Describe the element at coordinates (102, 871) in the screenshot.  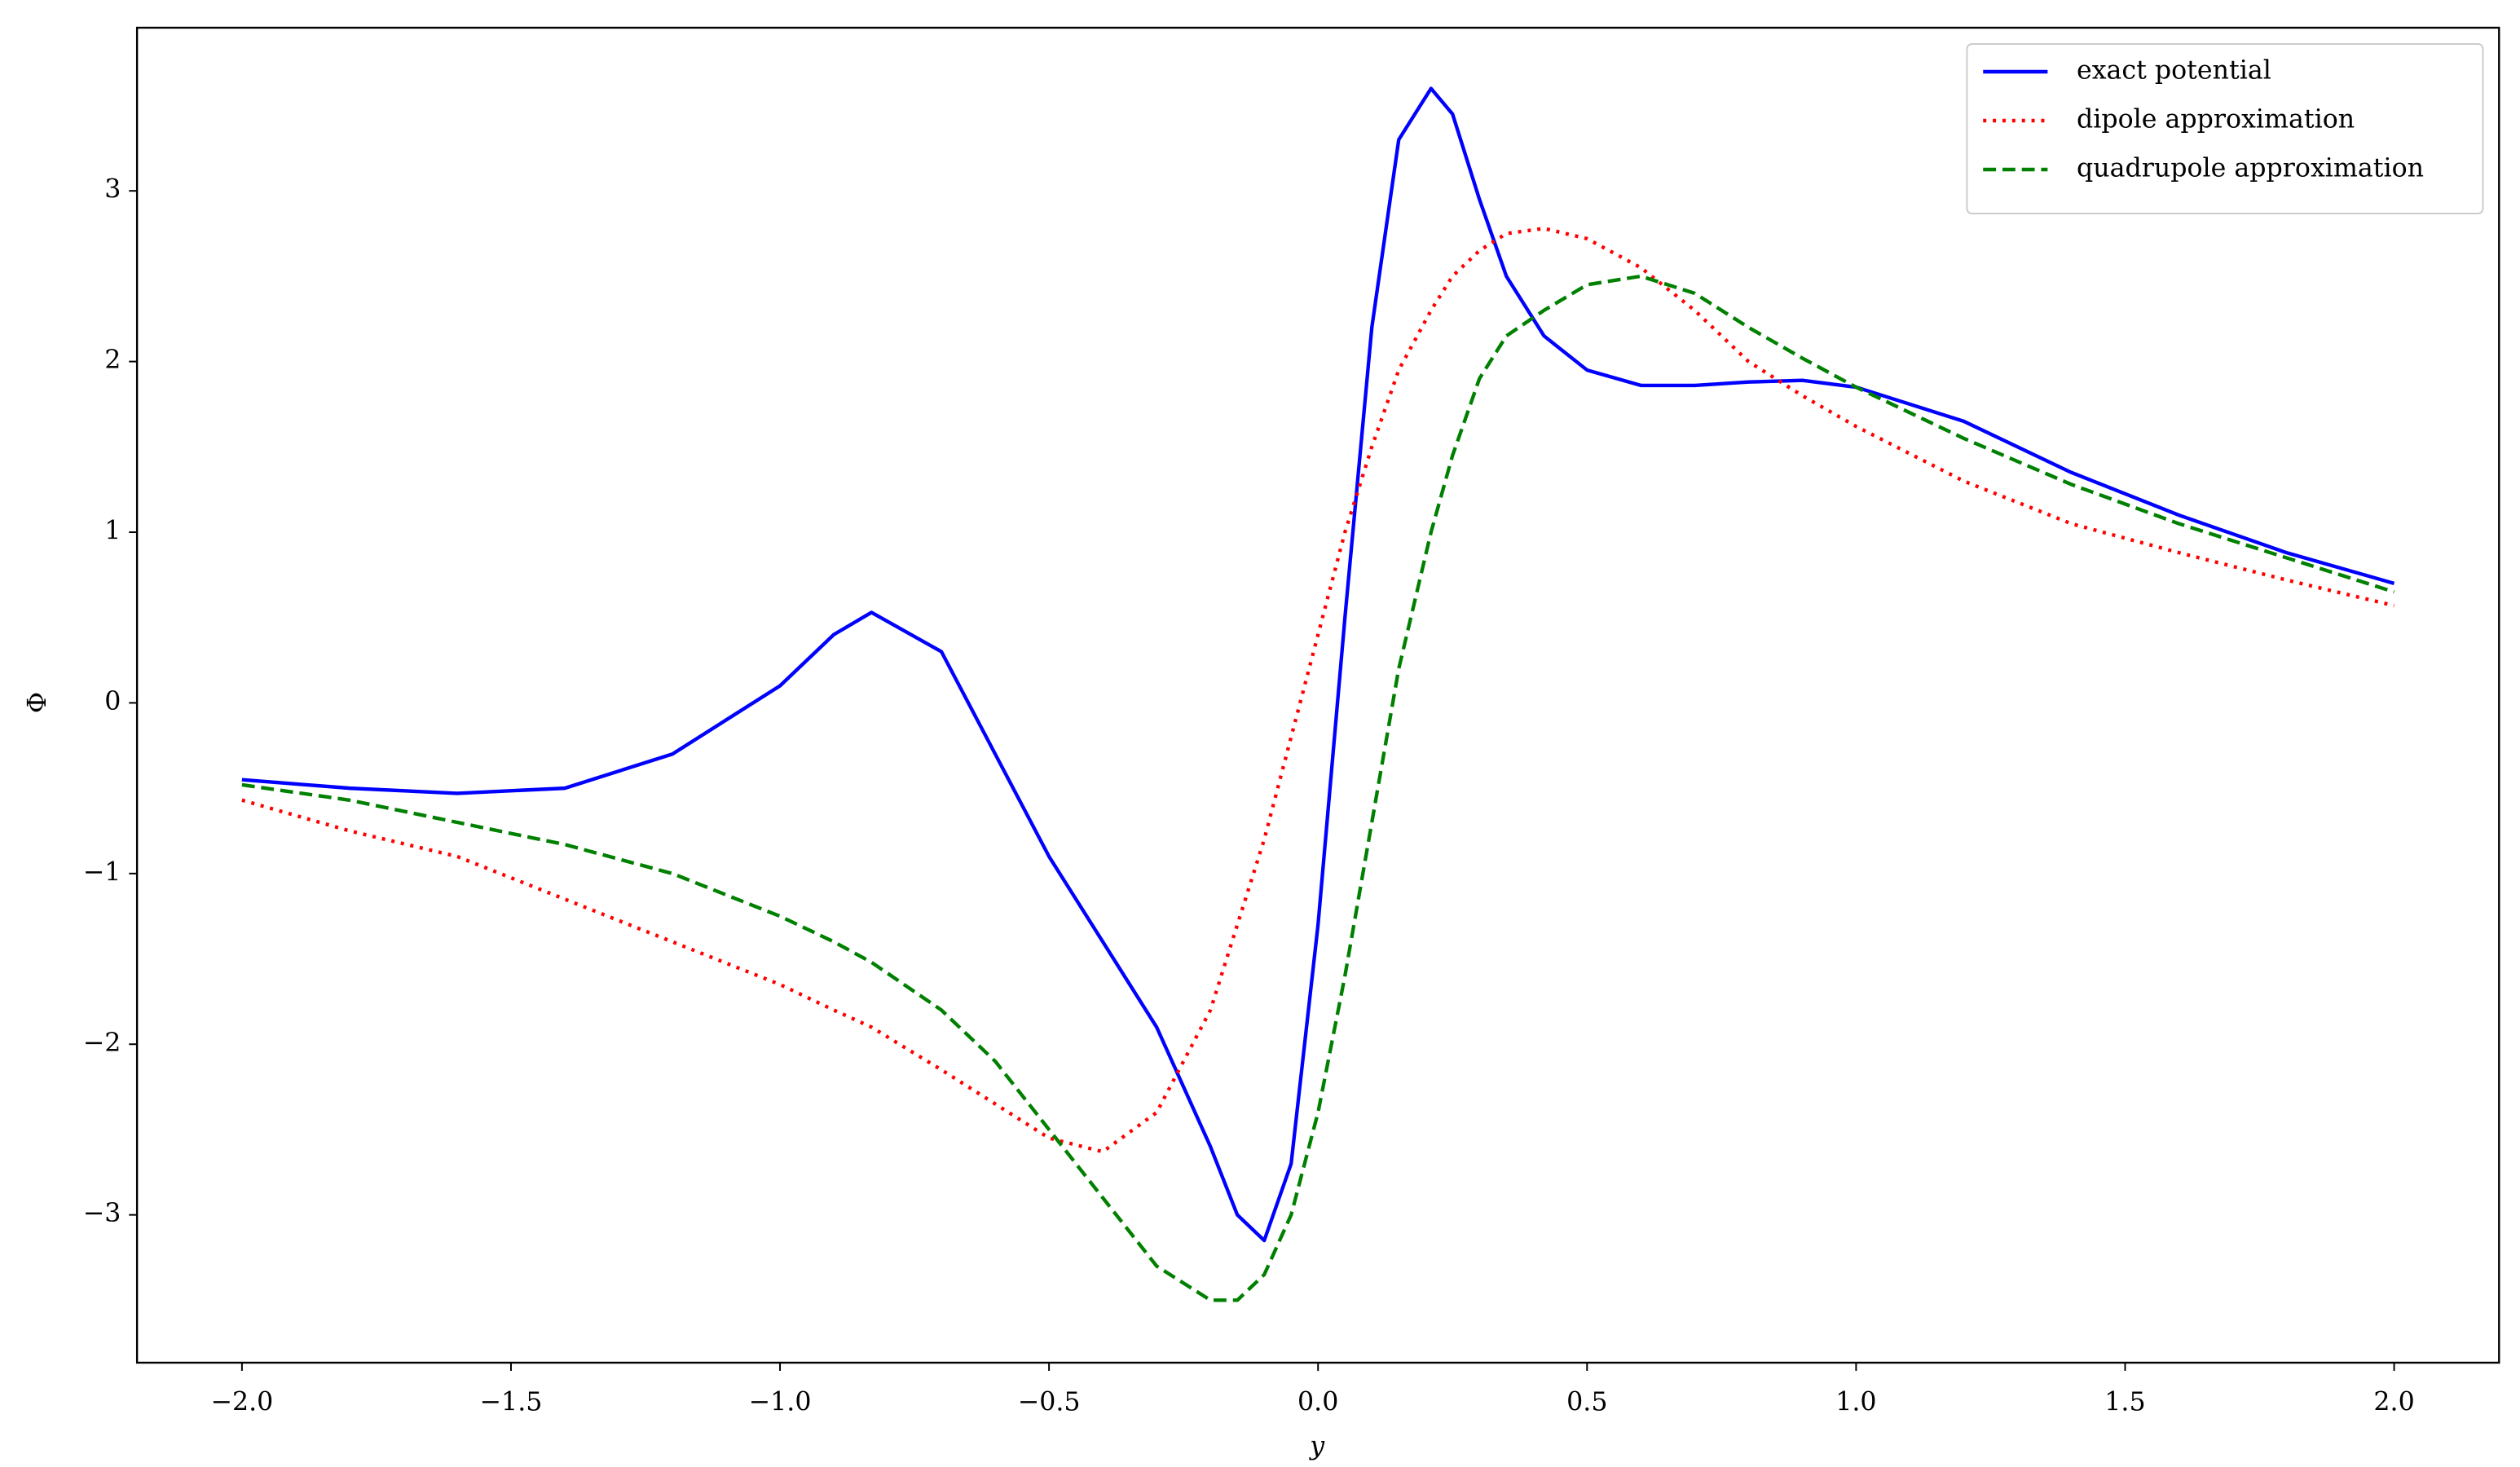
I see `y-tick-label: −1` at that location.